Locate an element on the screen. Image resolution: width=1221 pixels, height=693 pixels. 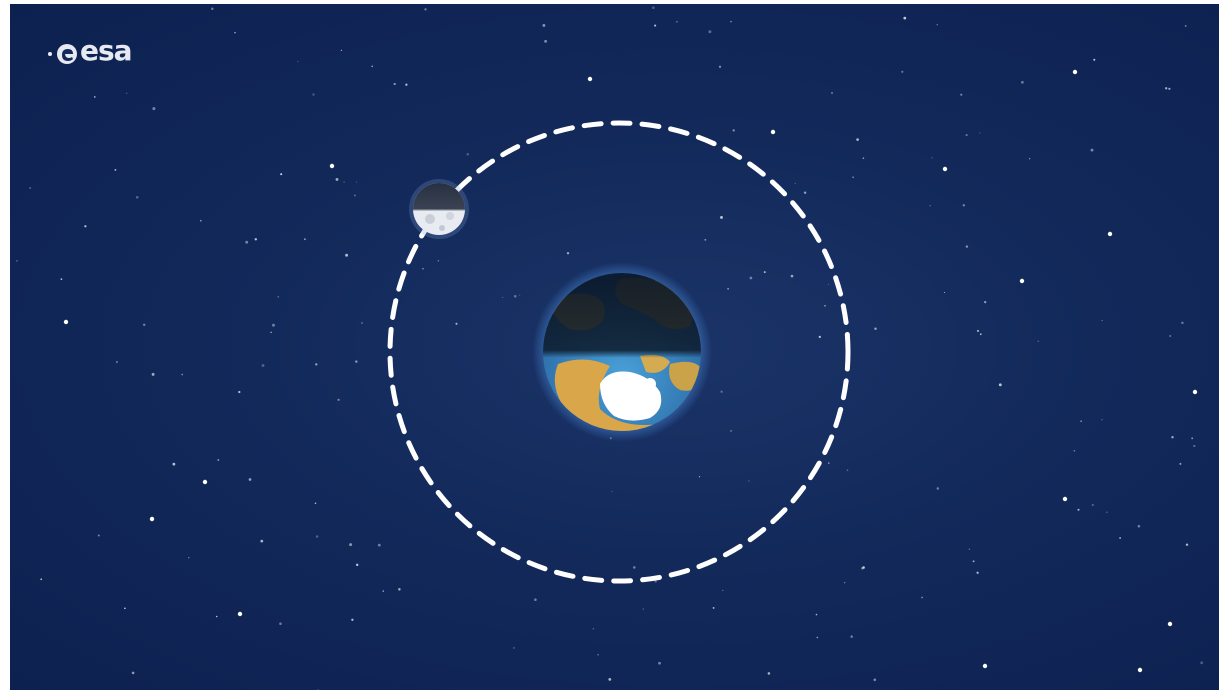
logo-dot is located at coordinates (50, 53).